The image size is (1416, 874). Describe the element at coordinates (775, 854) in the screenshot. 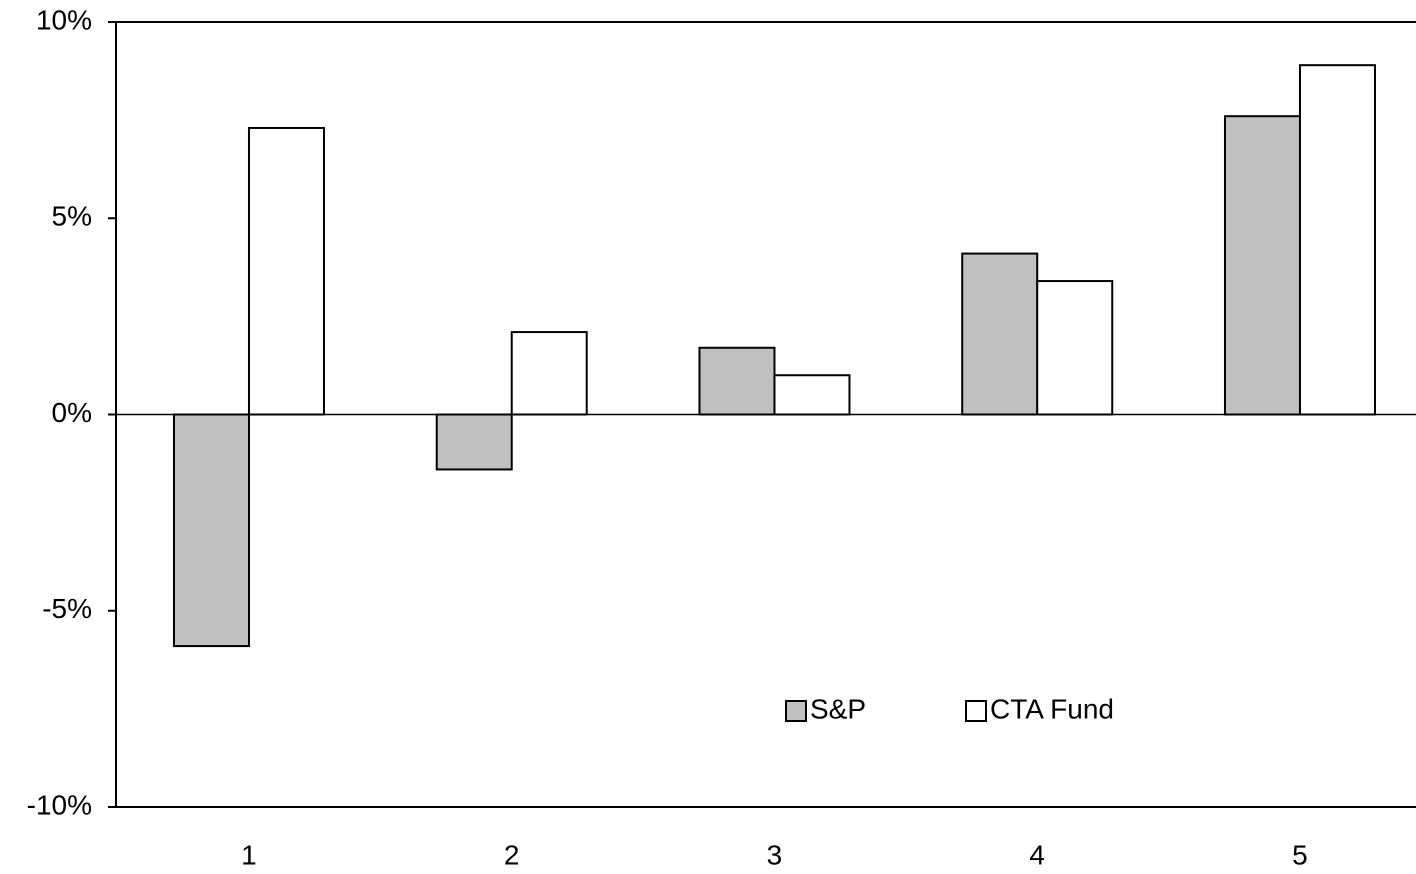

I see `x-tick-label: 3` at that location.